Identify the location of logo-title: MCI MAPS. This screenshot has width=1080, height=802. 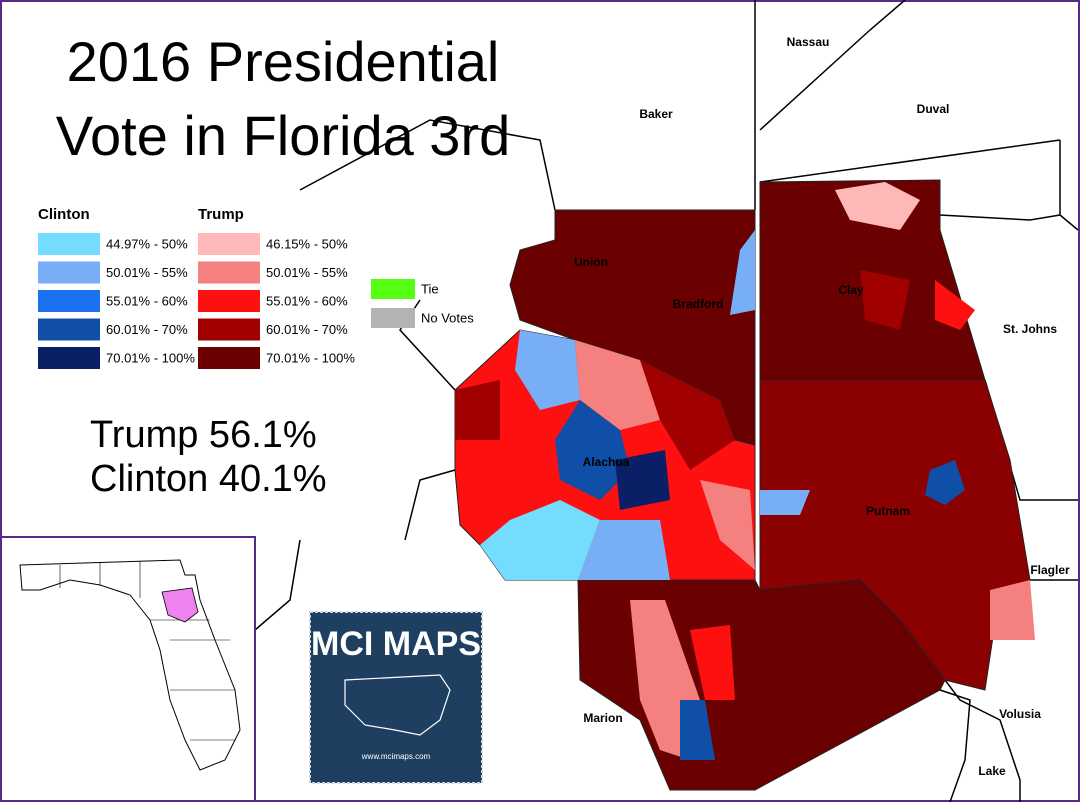
(396, 644).